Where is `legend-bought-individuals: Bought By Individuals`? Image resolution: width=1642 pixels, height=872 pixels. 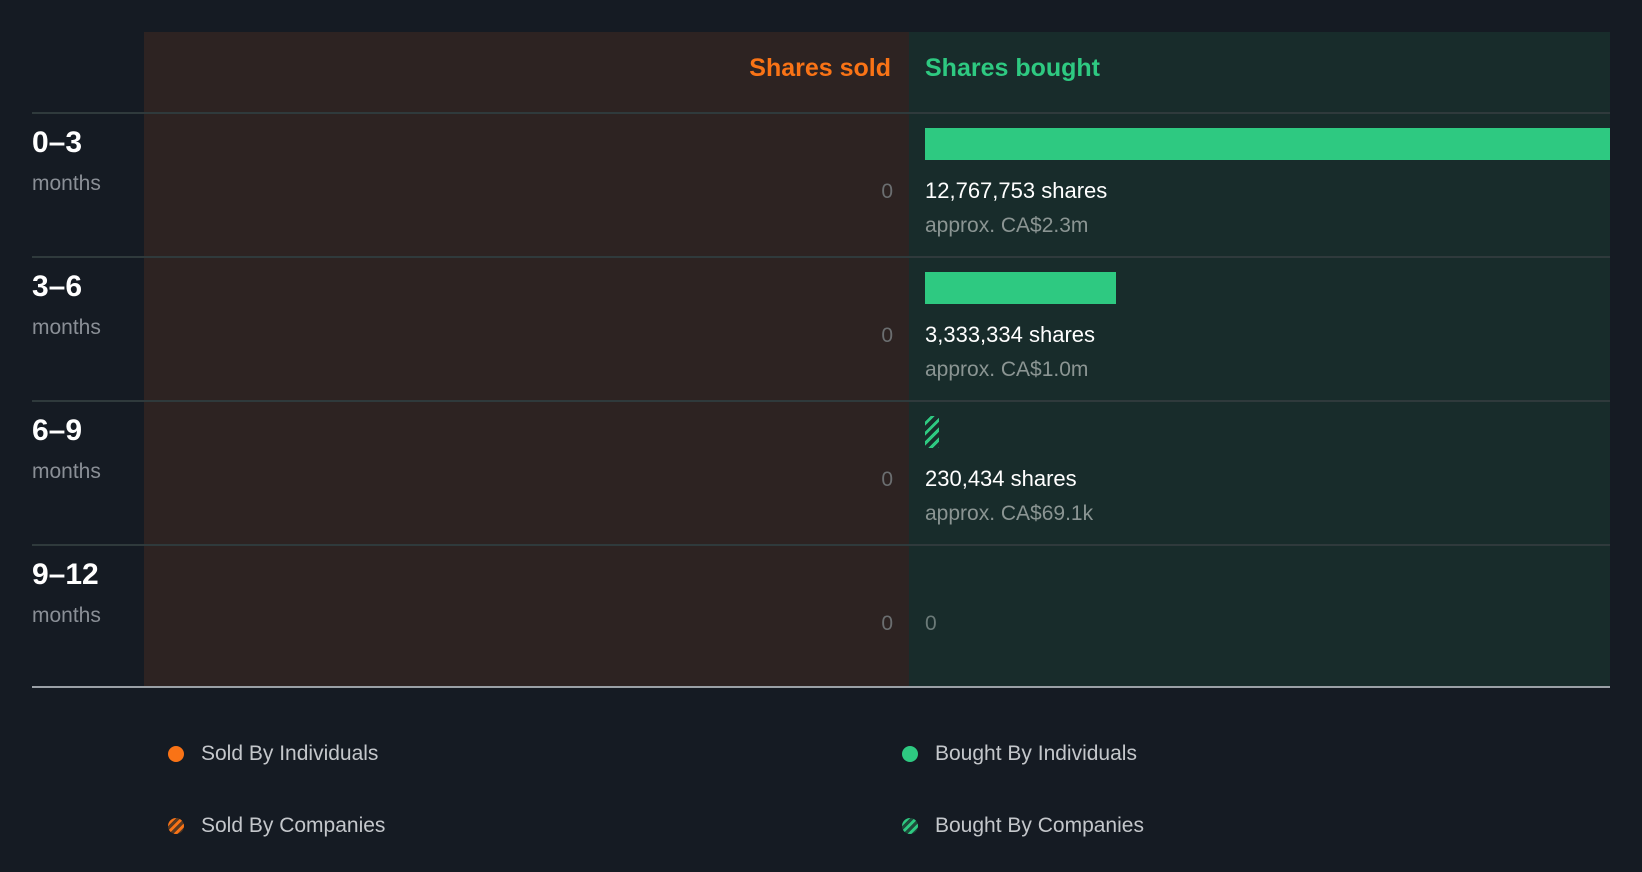 legend-bought-individuals: Bought By Individuals is located at coordinates (1019, 754).